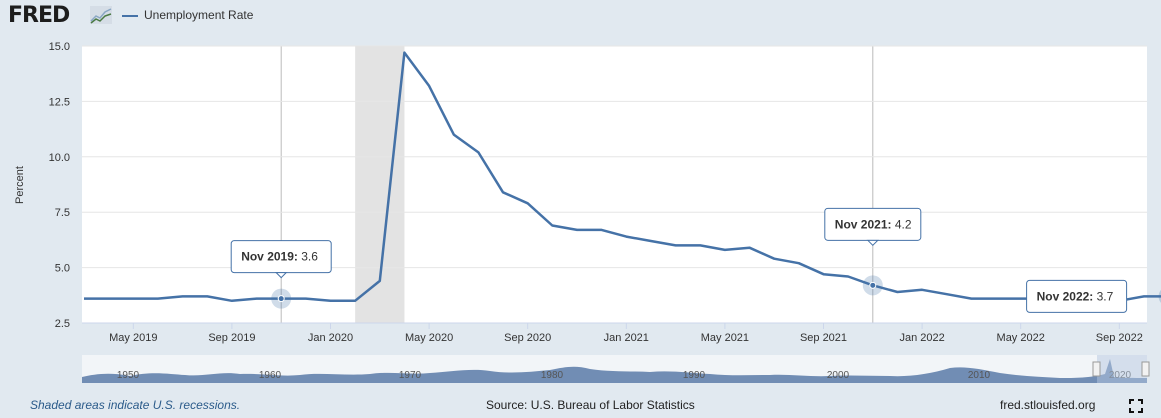 Image resolution: width=1161 pixels, height=418 pixels. Describe the element at coordinates (921, 338) in the screenshot. I see `x-tick-label: Jan 2022` at that location.